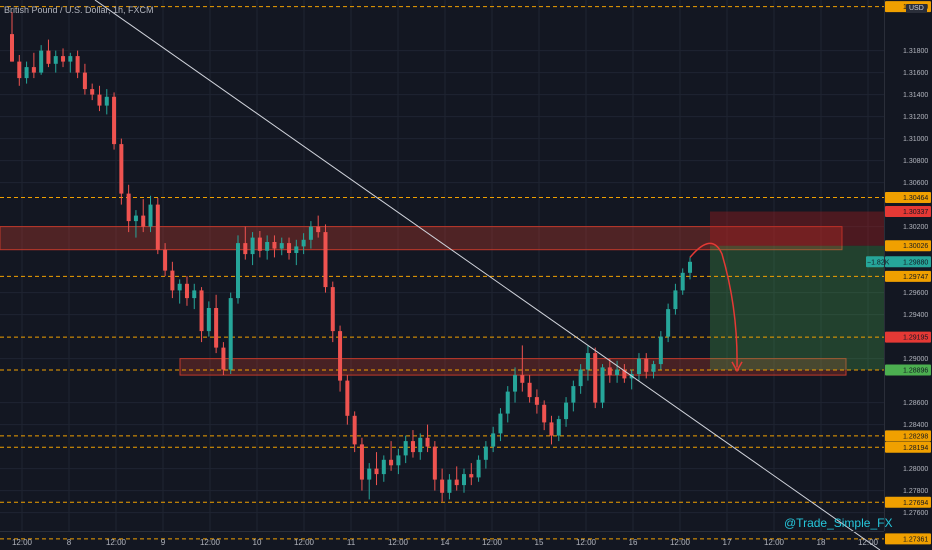 This screenshot has height=550, width=932. I want to click on price-label-text: 1.27361, so click(915, 539).